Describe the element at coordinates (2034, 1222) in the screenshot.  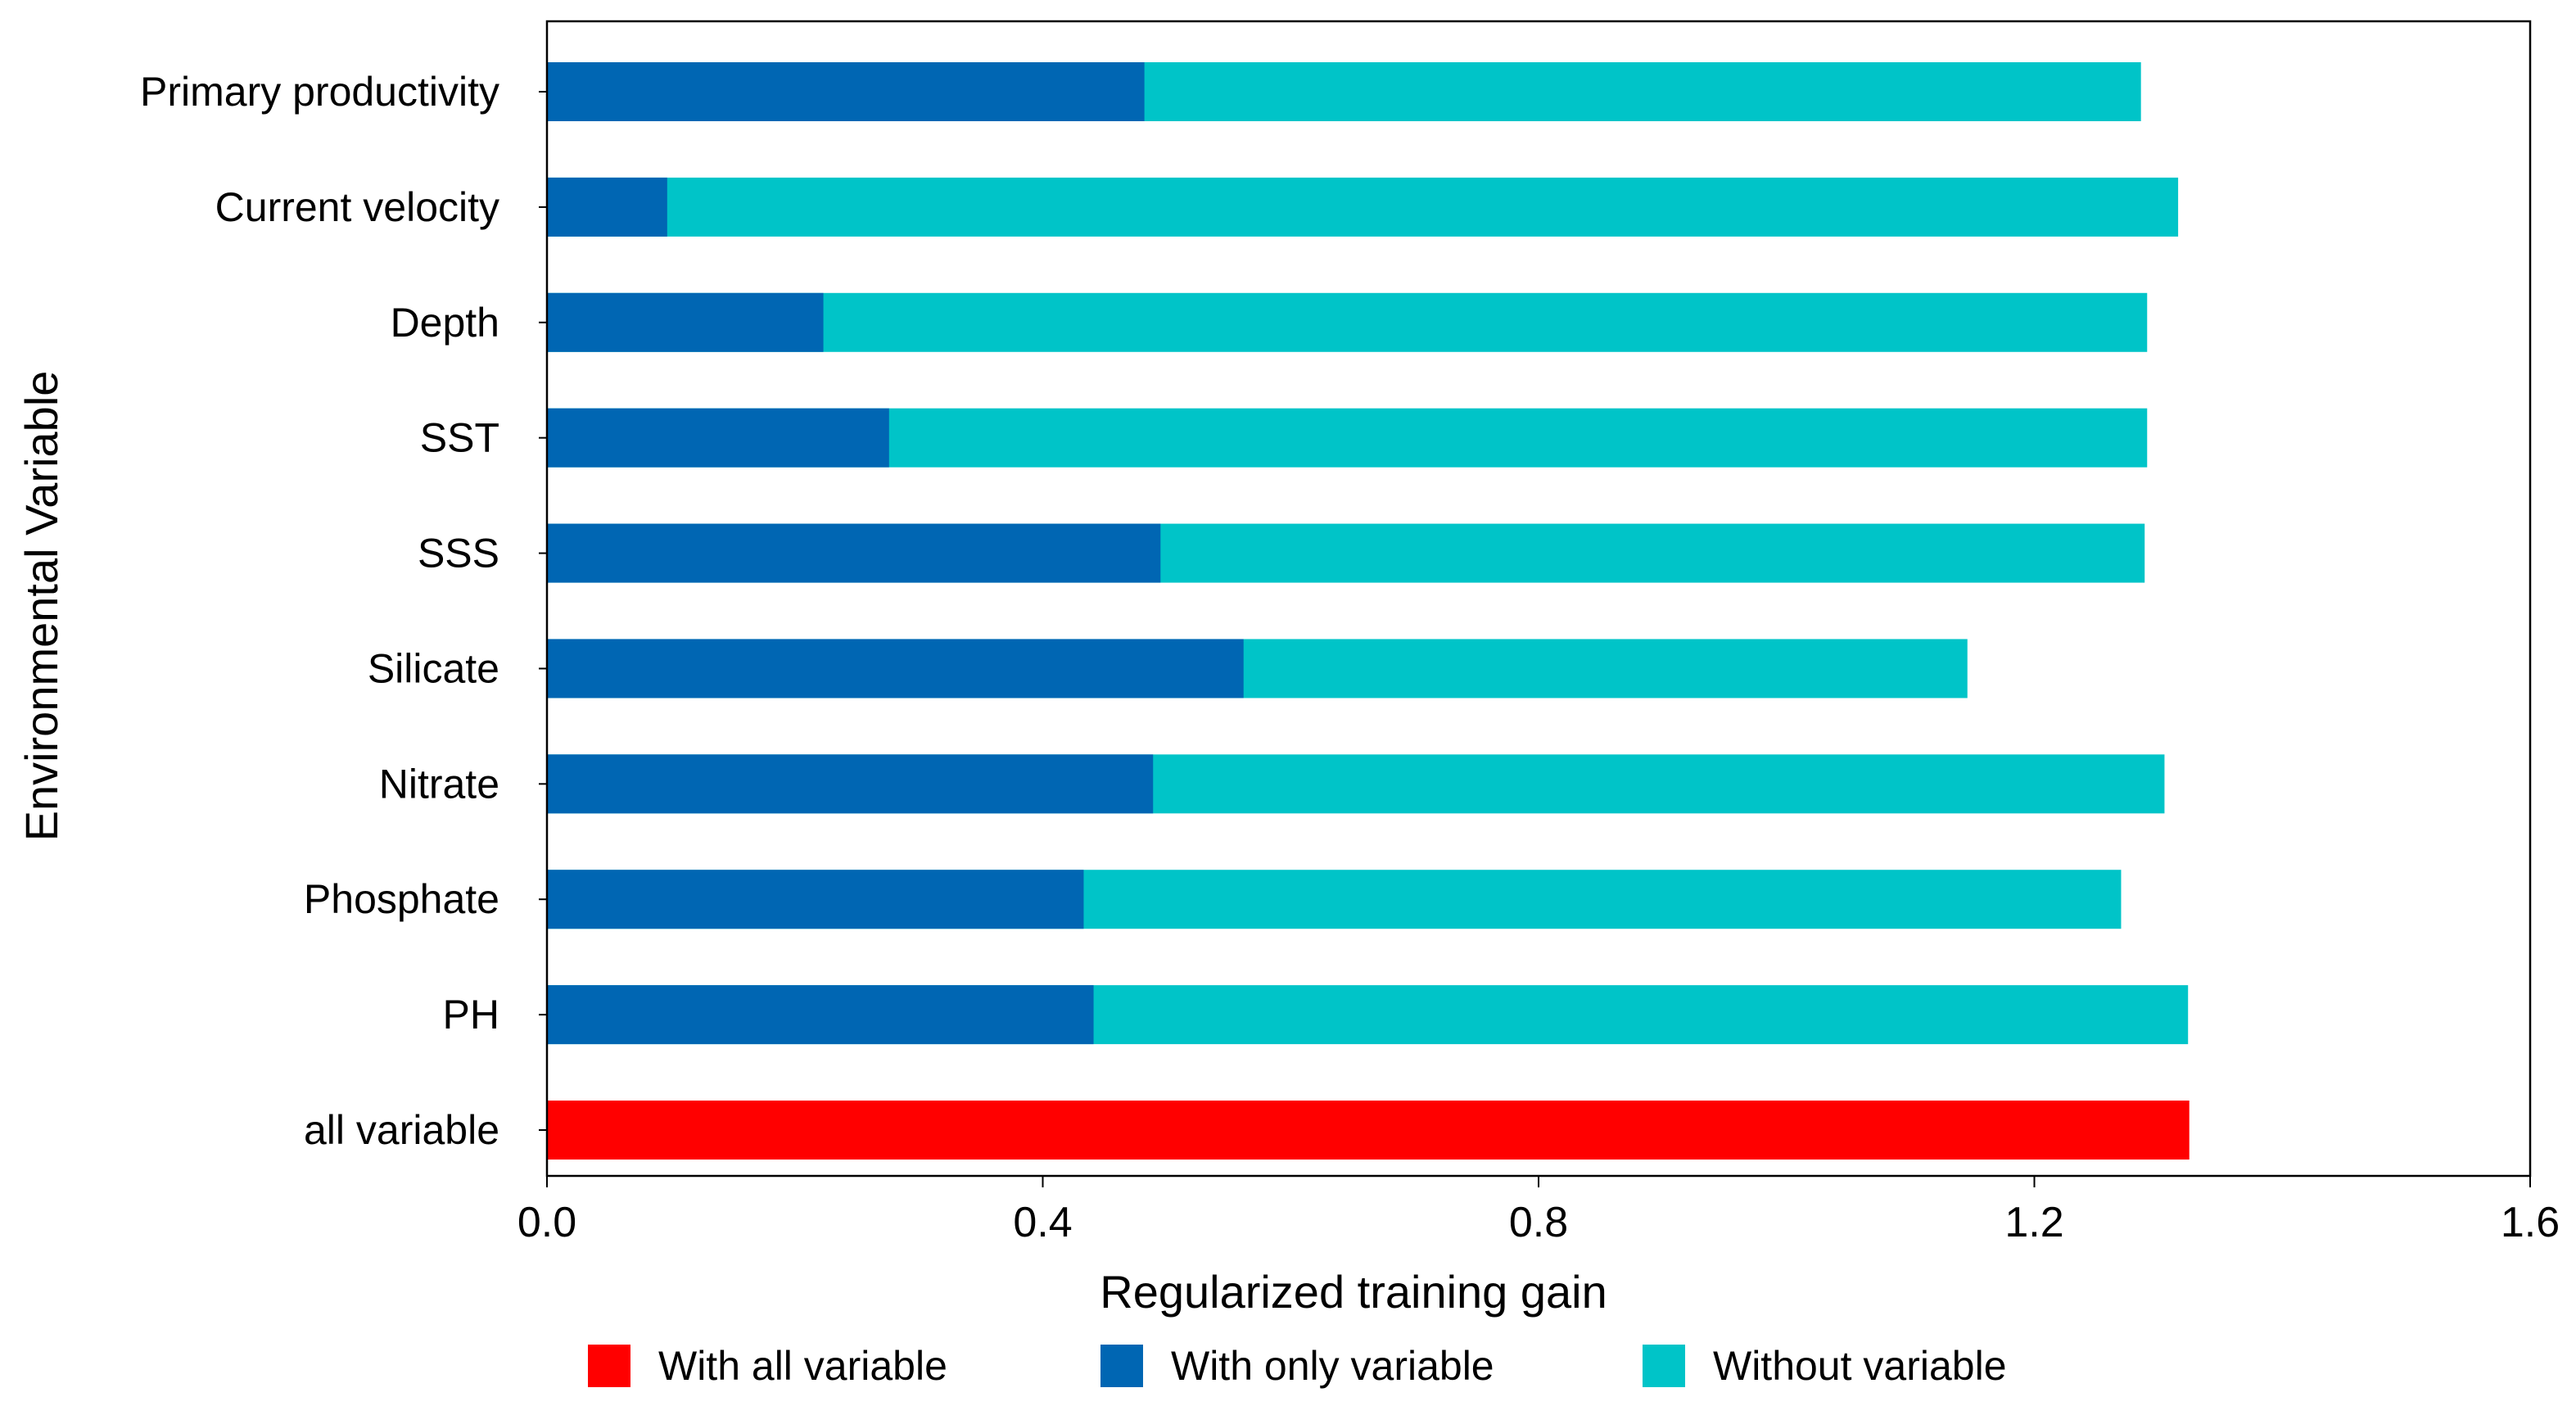
I see `x-tick-label: 1.2` at that location.